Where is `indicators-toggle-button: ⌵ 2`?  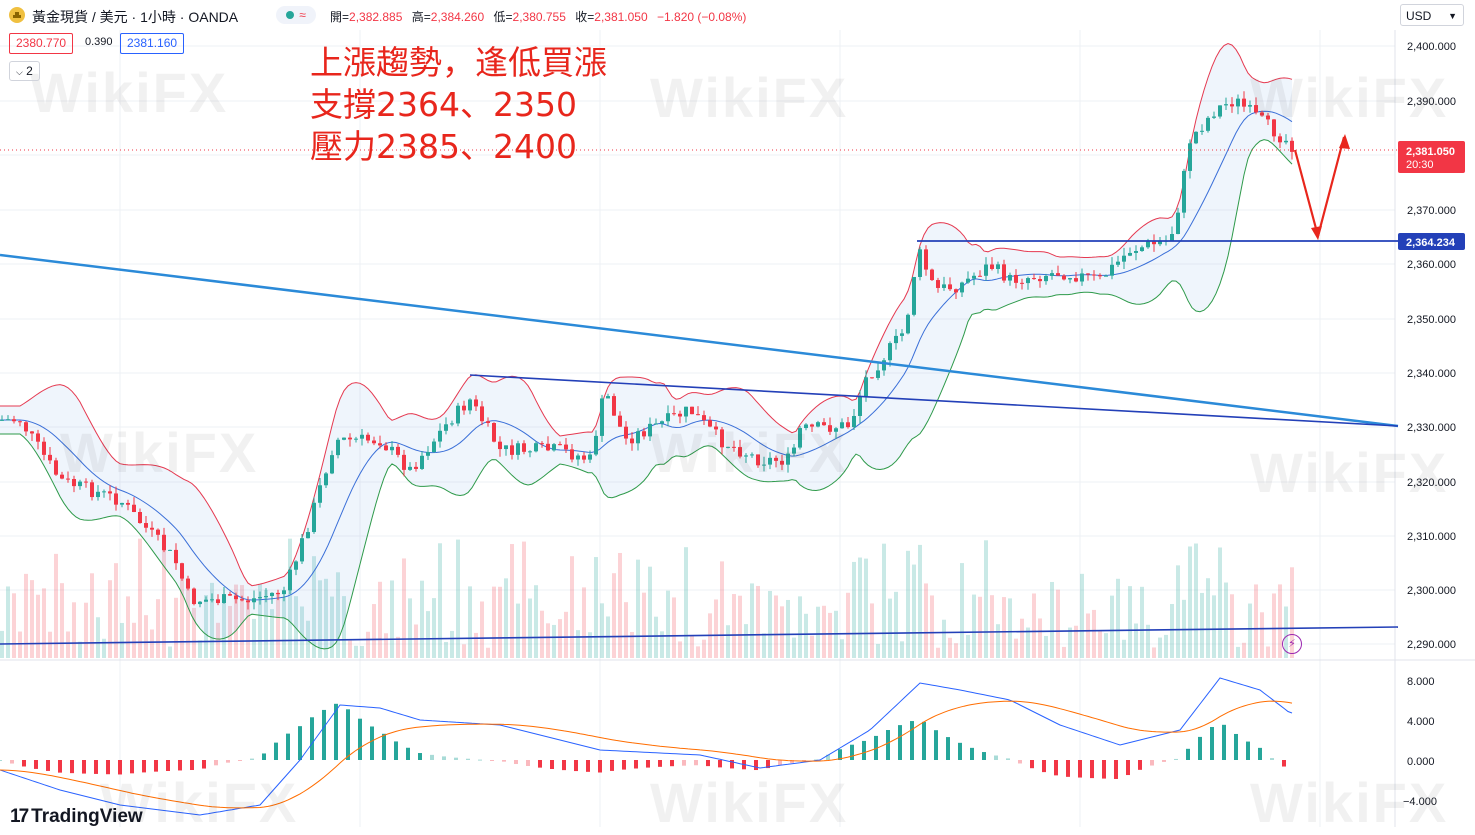 indicators-toggle-button: ⌵ 2 is located at coordinates (24, 71).